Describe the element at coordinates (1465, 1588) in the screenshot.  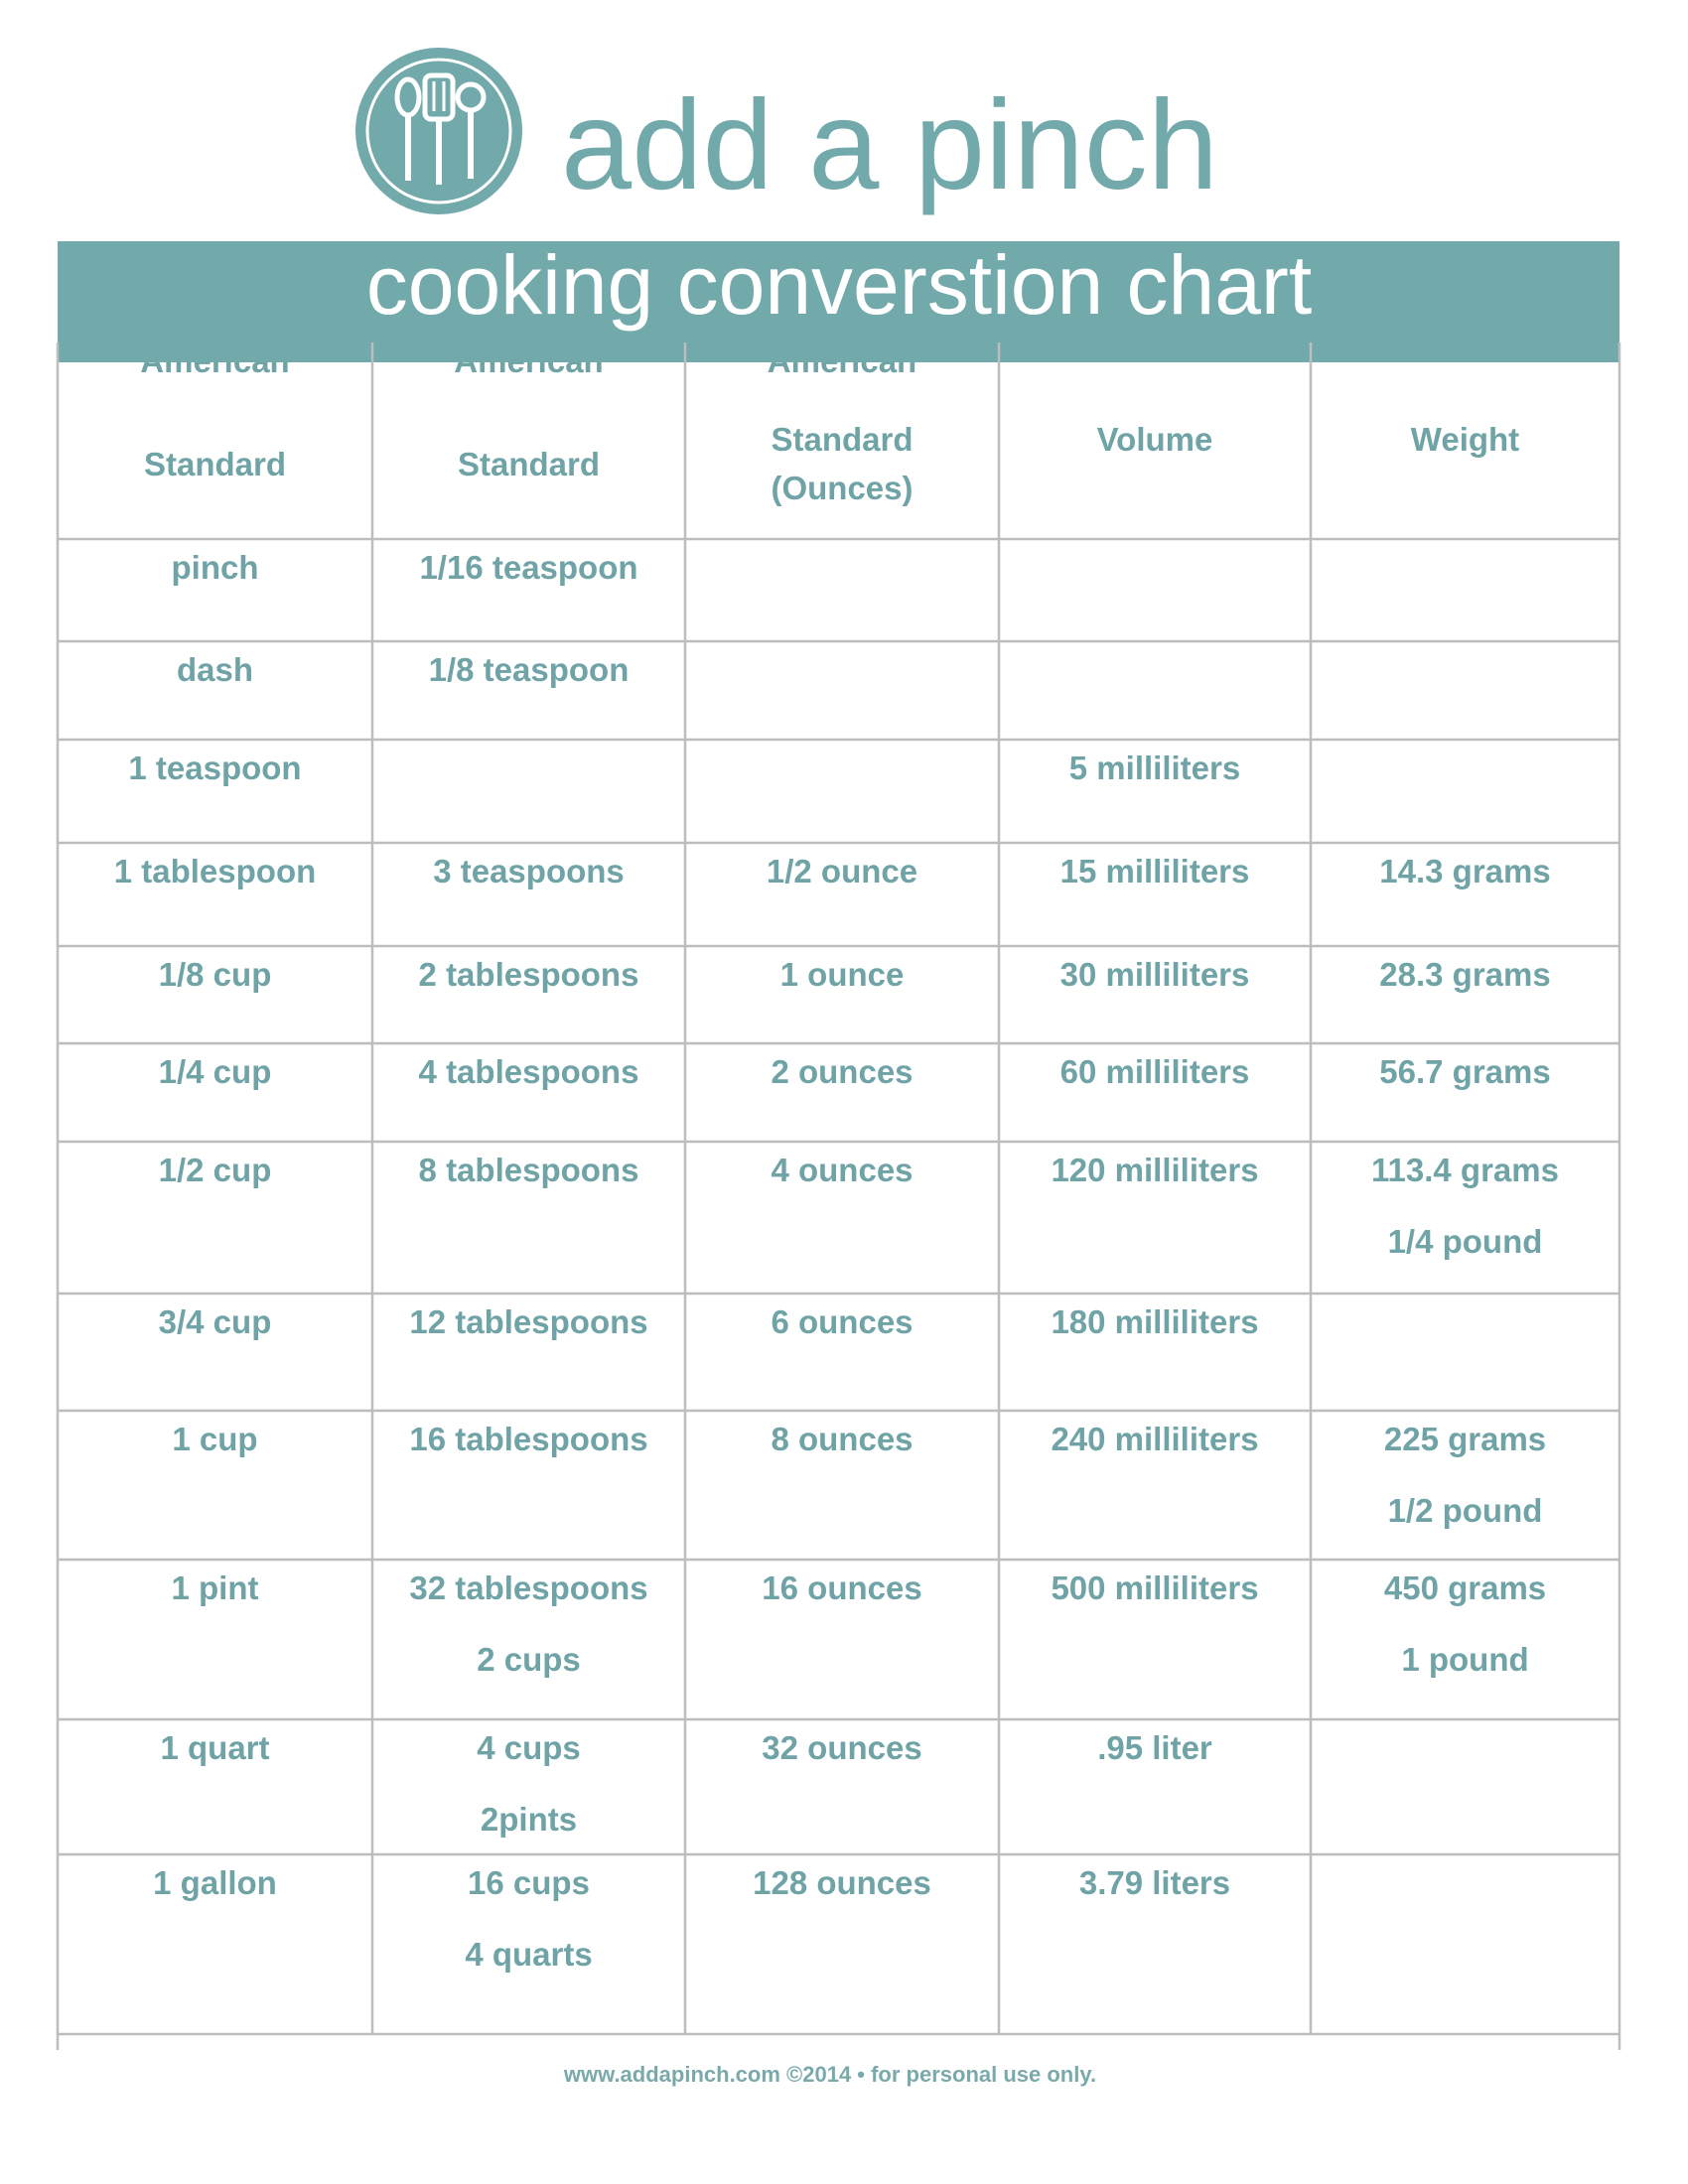
I see `table-cell: 450 grams` at that location.